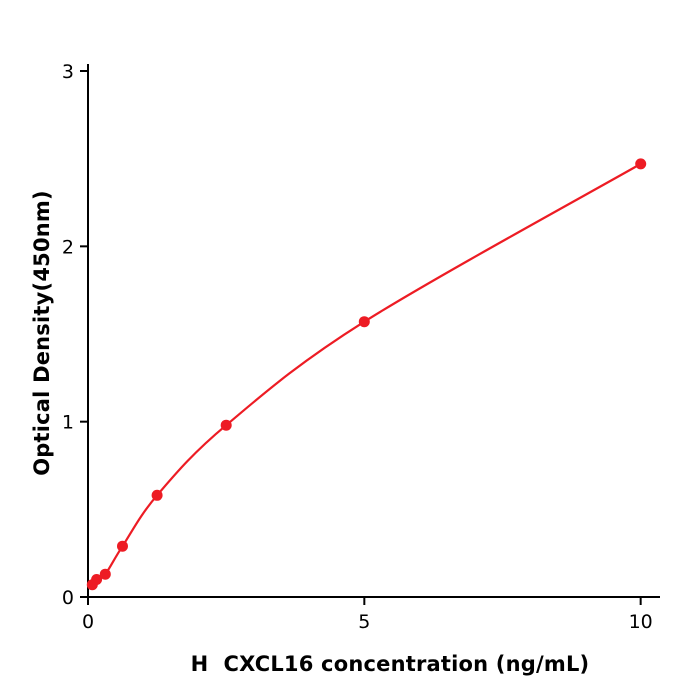 The height and width of the screenshot is (700, 700). What do you see at coordinates (390, 664) in the screenshot?
I see `x-axis-label: H CXCL16 concentration (ng/mL)` at bounding box center [390, 664].